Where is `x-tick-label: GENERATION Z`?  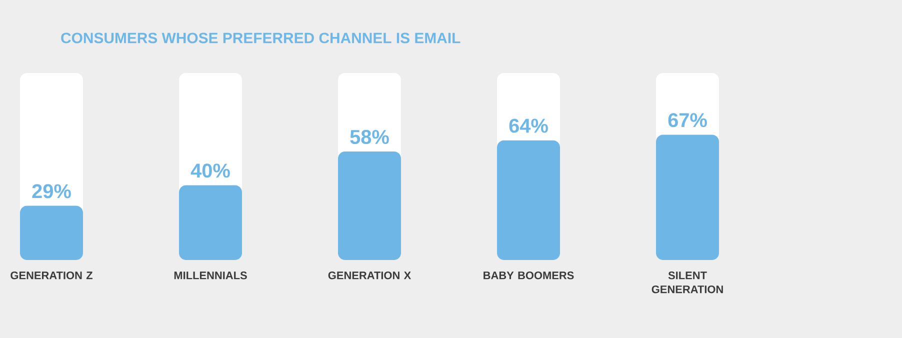
x-tick-label: GENERATION Z is located at coordinates (51, 276).